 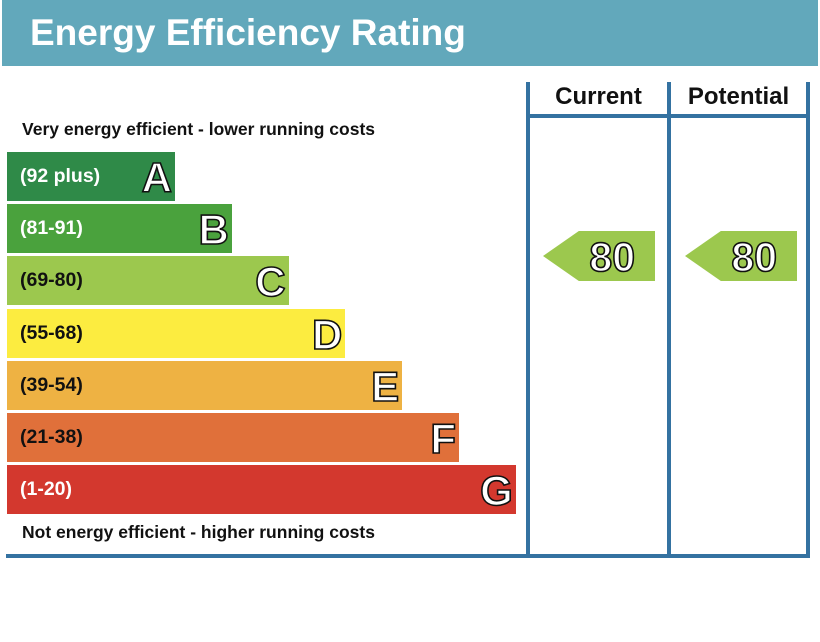 I want to click on band-g-range: (1-20), so click(x=46, y=489).